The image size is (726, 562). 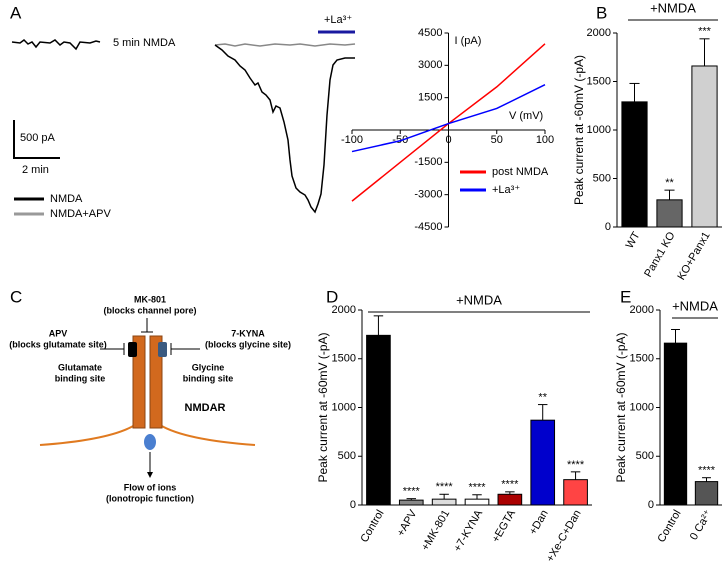 What do you see at coordinates (150, 475) in the screenshot?
I see `arrow-head` at bounding box center [150, 475].